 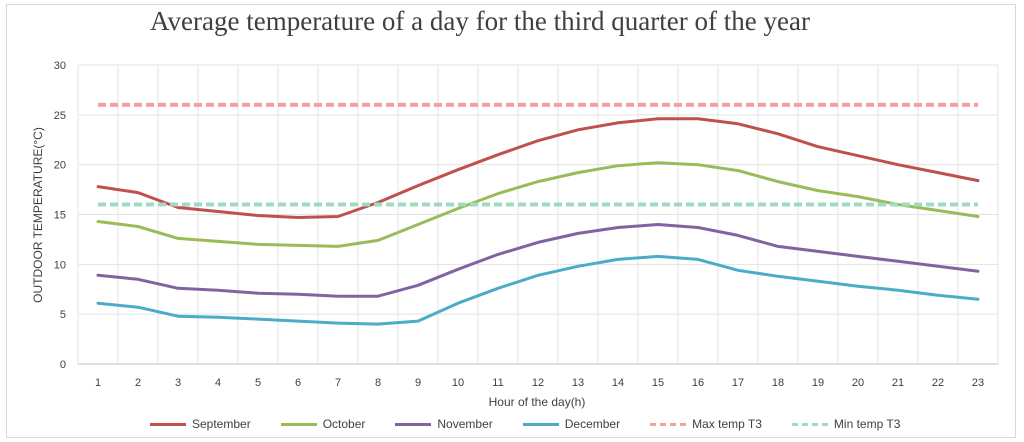 What do you see at coordinates (338, 383) in the screenshot?
I see `x-tick-label: 7` at bounding box center [338, 383].